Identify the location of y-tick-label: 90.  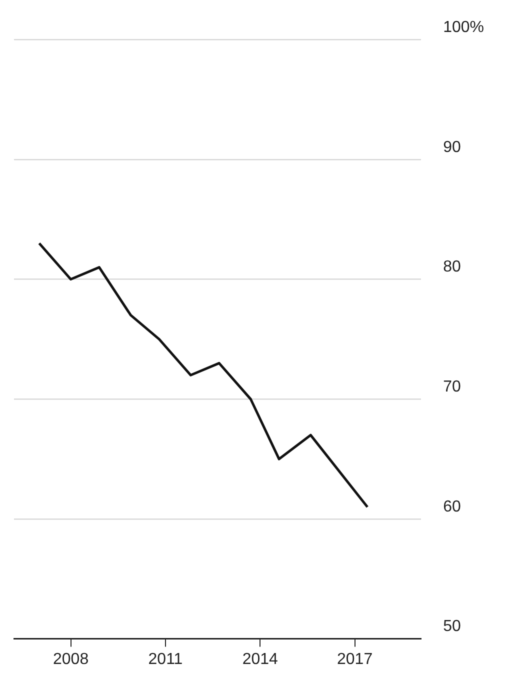
(452, 147).